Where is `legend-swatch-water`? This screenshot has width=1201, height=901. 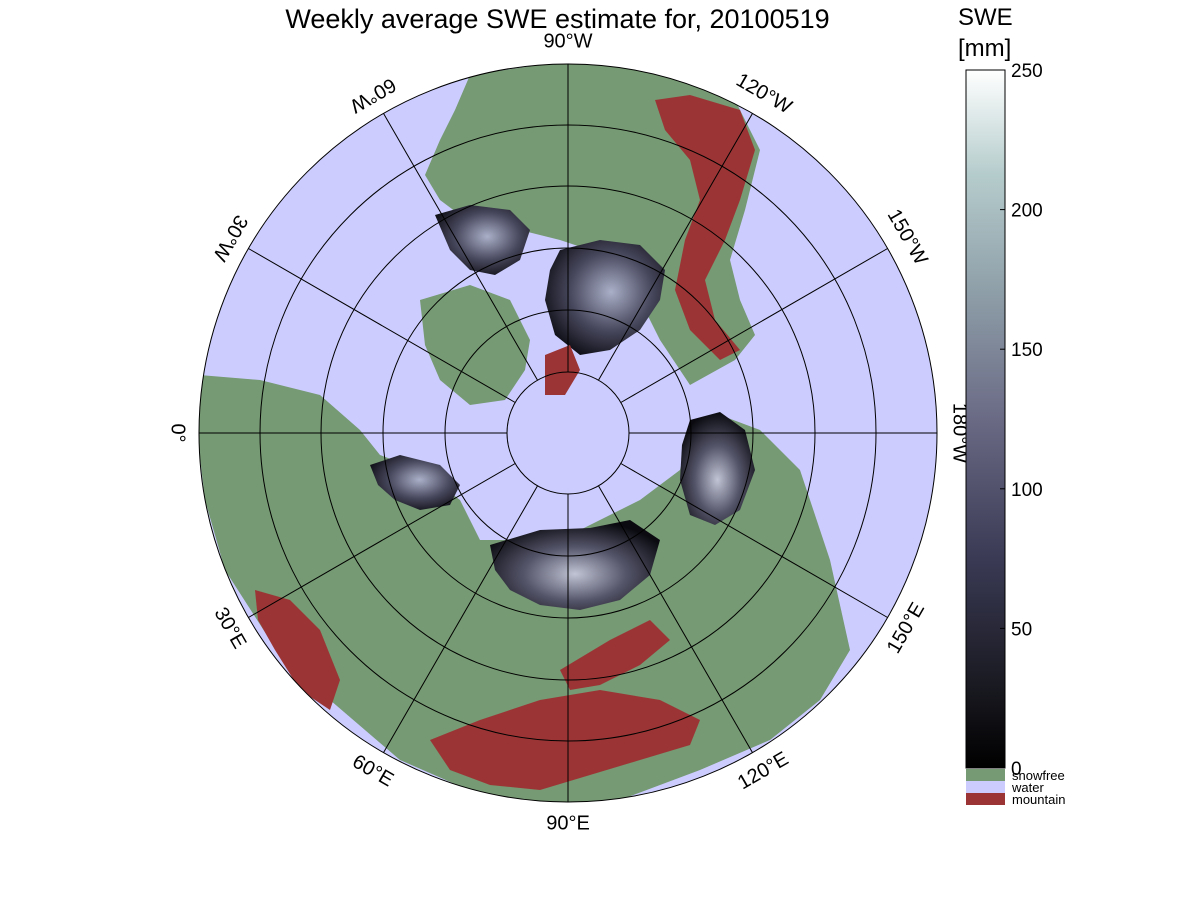 legend-swatch-water is located at coordinates (985, 787).